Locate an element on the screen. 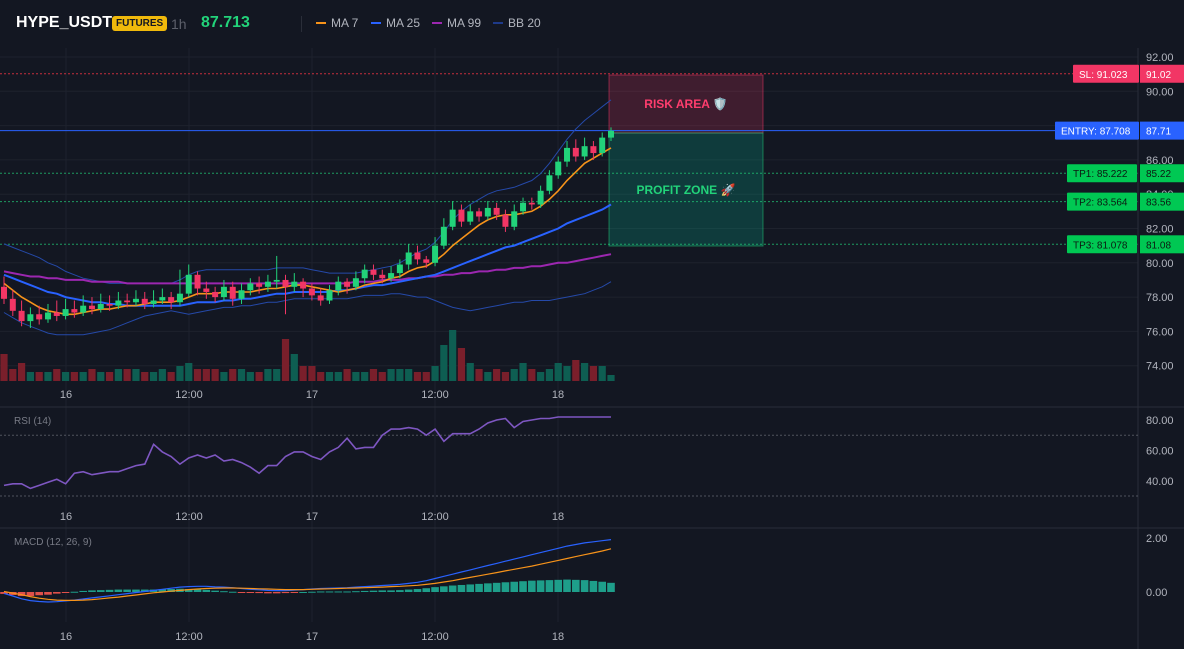 The image size is (1184, 649). price-axis-tick: 82.00 is located at coordinates (1160, 230).